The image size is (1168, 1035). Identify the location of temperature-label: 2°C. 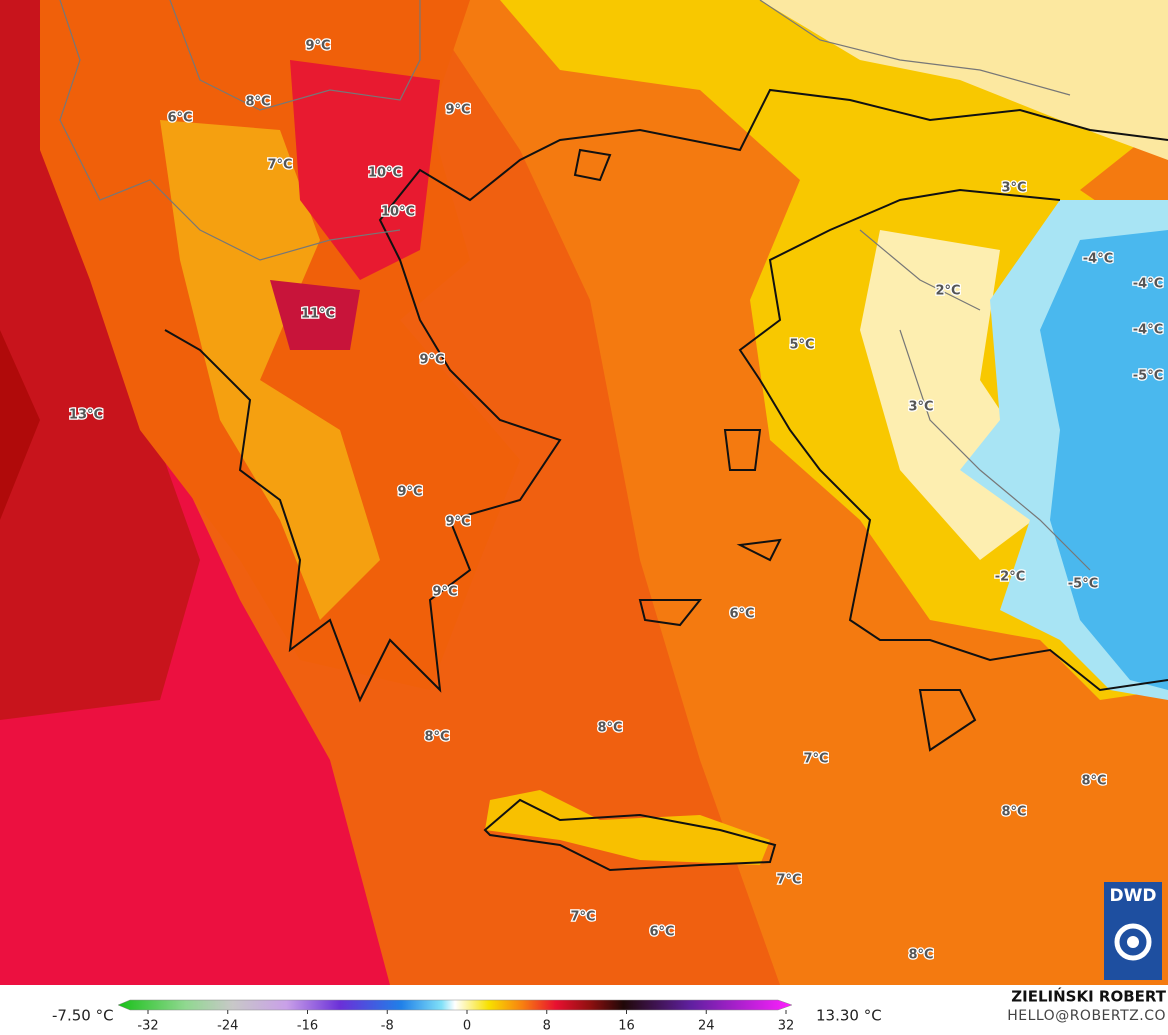
(947, 291).